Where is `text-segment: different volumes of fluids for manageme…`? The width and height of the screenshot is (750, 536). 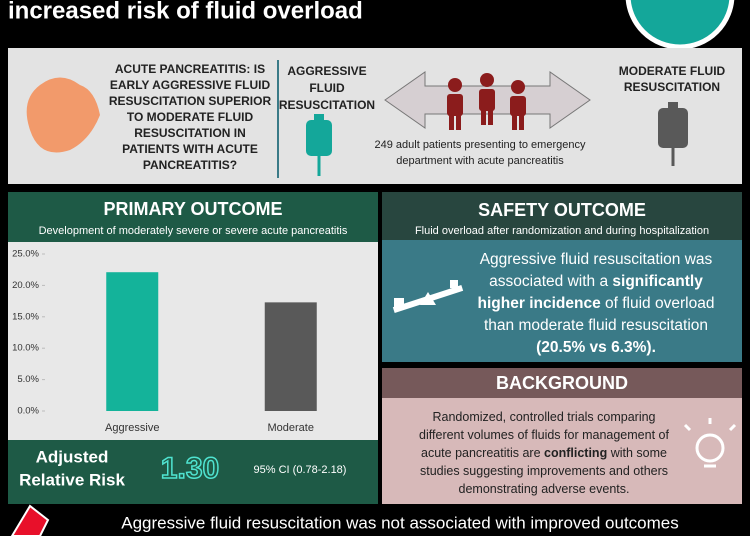 text-segment: different volumes of fluids for manageme… is located at coordinates (544, 435).